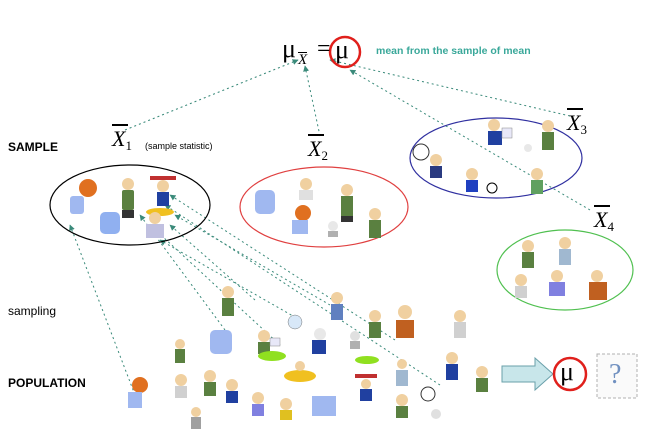 The width and height of the screenshot is (649, 446). I want to click on arrow-x4-to-mu, so click(470, 140).